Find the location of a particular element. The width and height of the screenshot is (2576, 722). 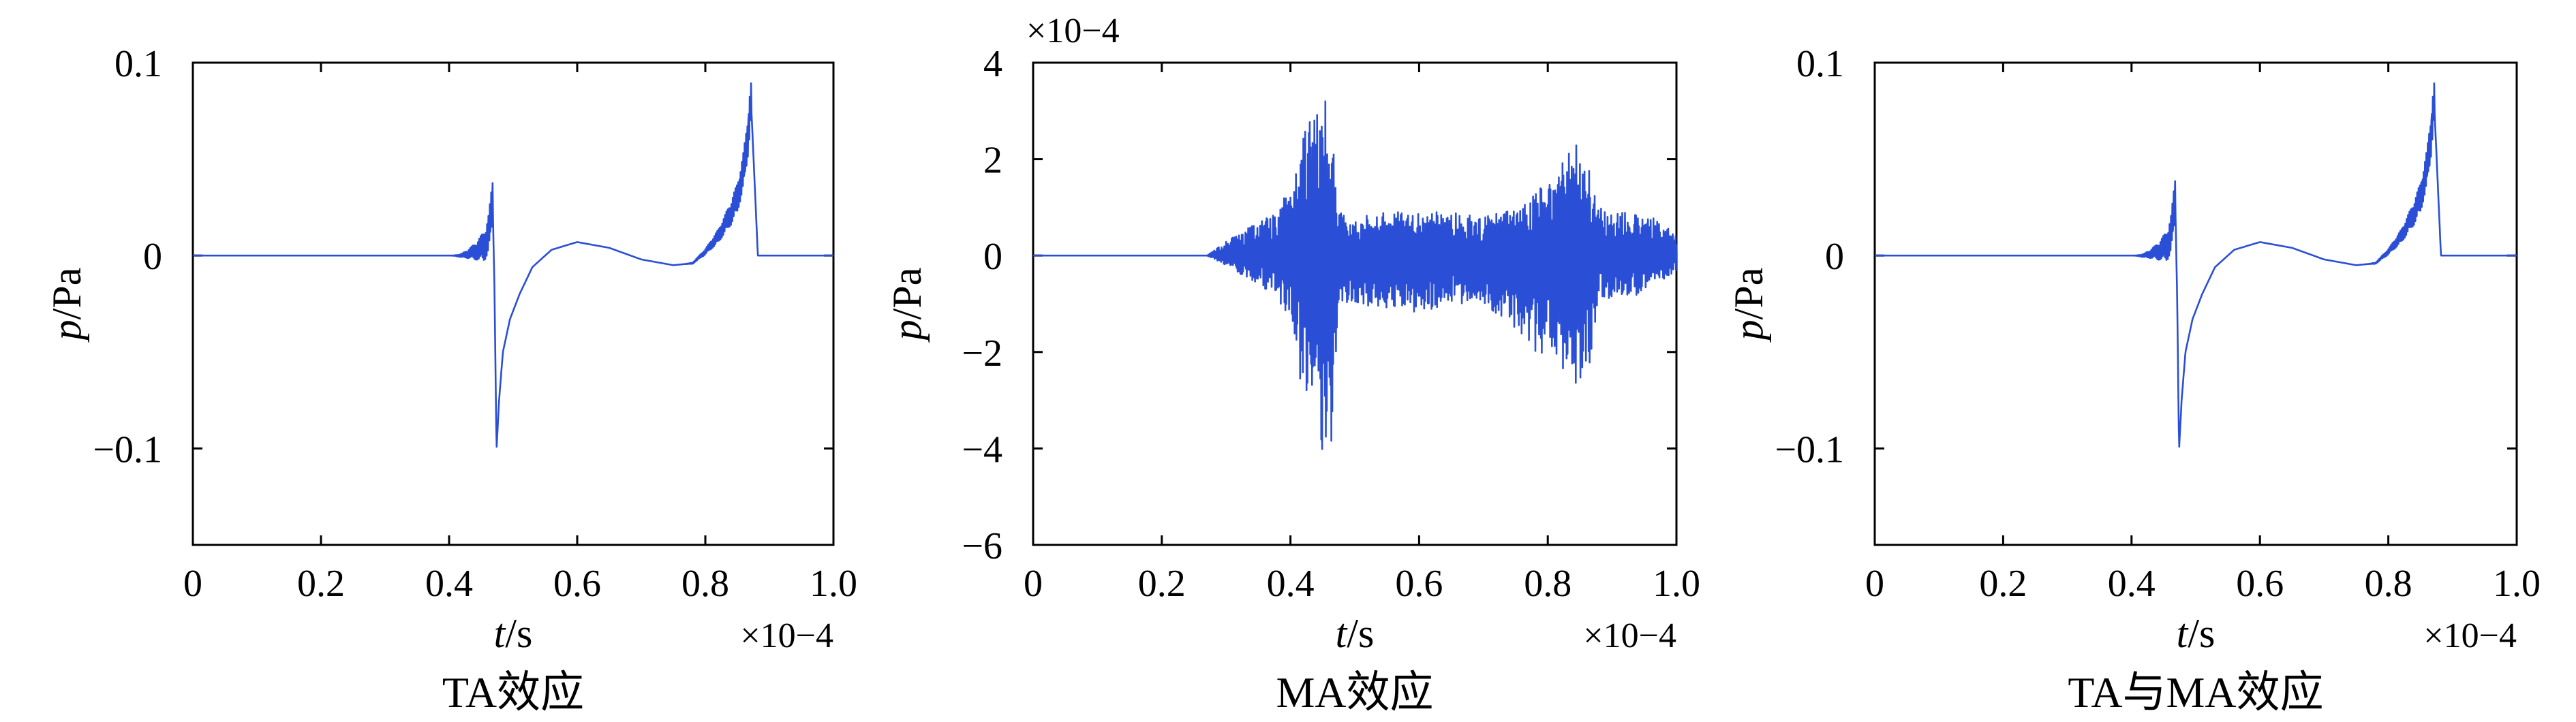

y-tick-label: −2 is located at coordinates (982, 353).